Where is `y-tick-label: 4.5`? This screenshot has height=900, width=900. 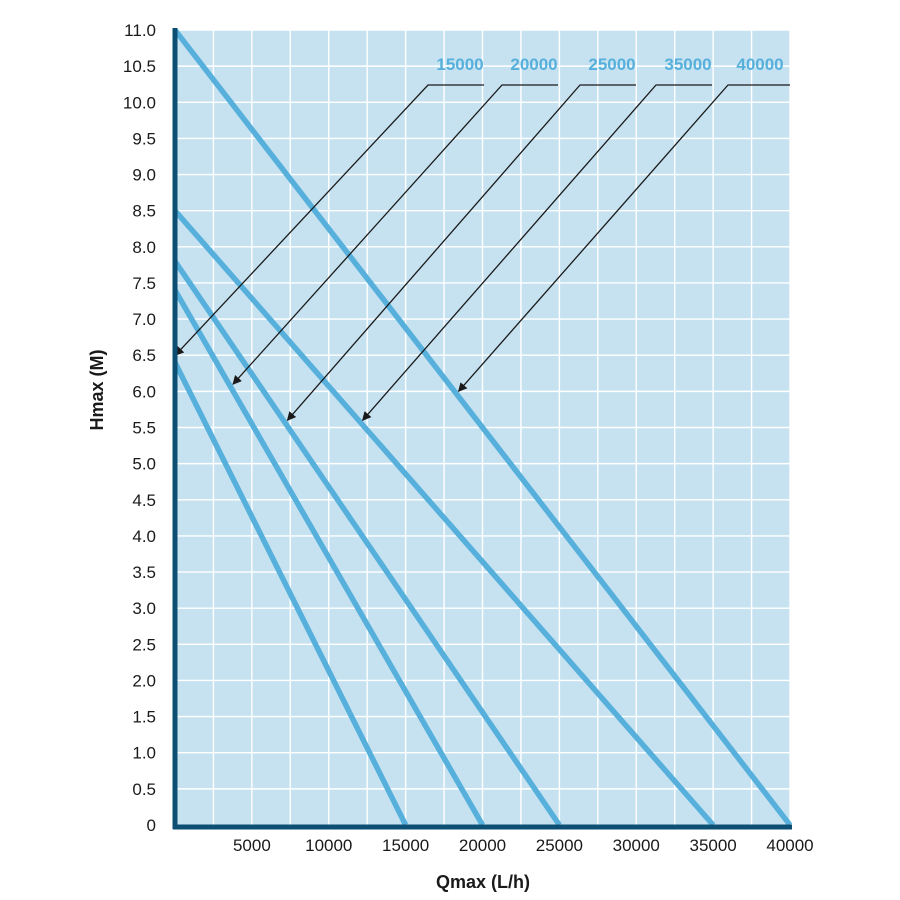 y-tick-label: 4.5 is located at coordinates (144, 500).